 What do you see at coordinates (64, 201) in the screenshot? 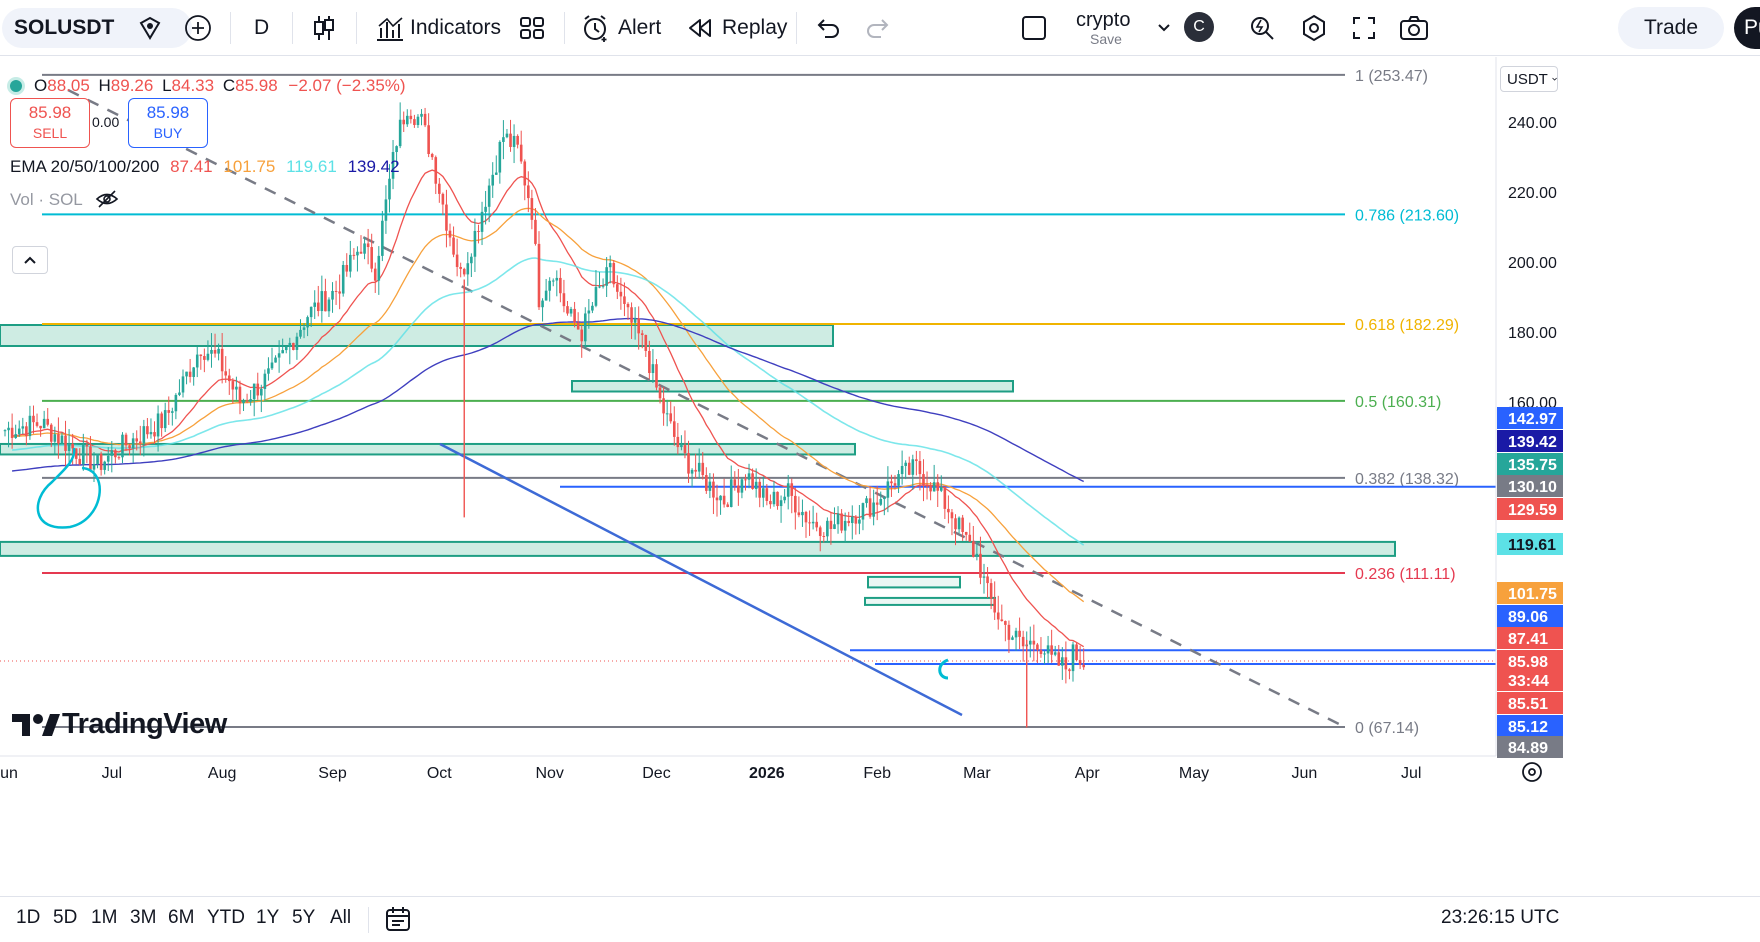
I see `volume-legend: Vol · SOL` at bounding box center [64, 201].